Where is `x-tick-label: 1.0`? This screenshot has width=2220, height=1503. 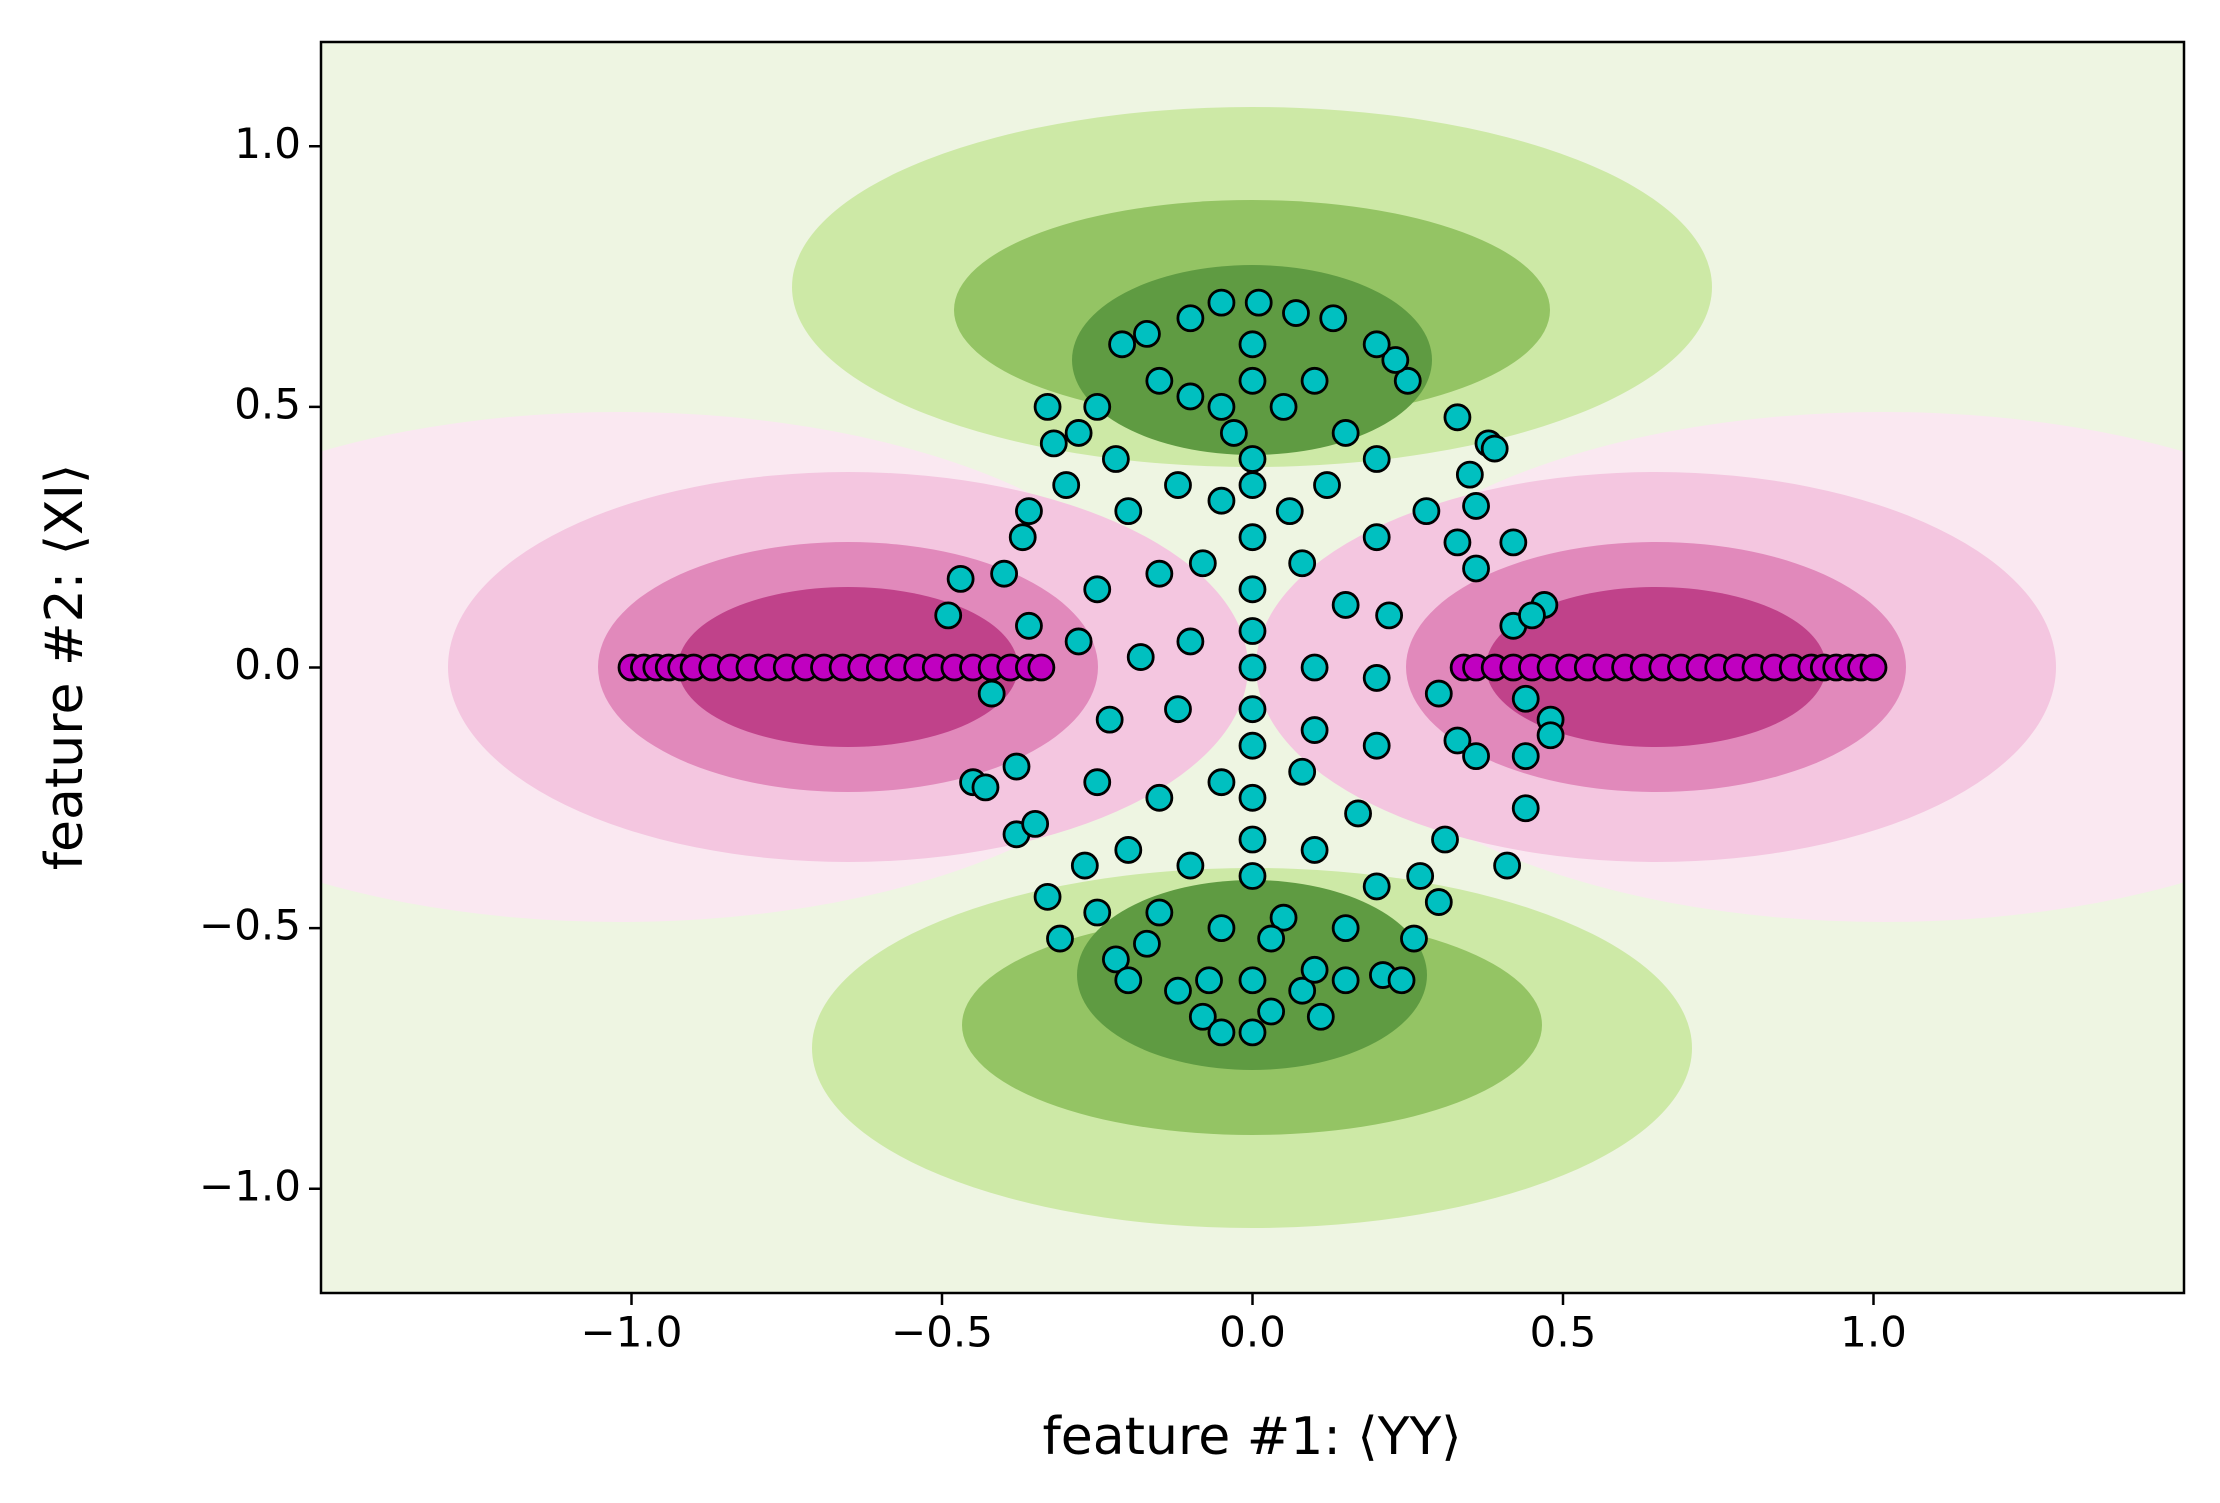
x-tick-label: 1.0 is located at coordinates (1873, 1332).